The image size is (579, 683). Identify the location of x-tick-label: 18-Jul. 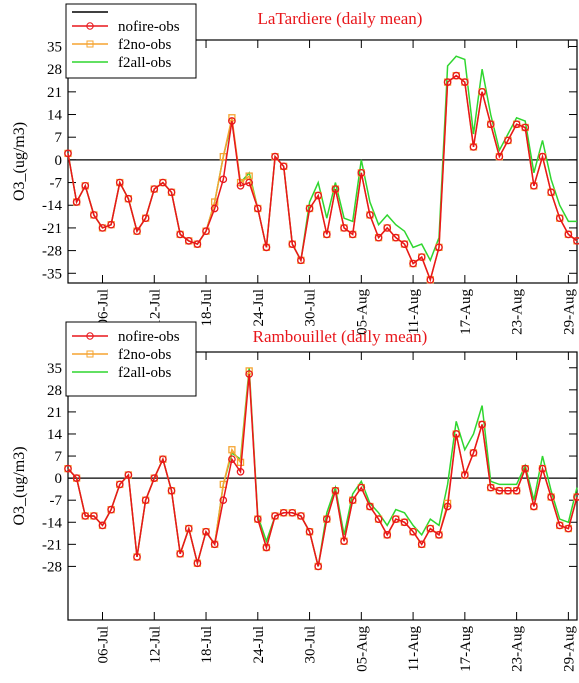
(207, 308).